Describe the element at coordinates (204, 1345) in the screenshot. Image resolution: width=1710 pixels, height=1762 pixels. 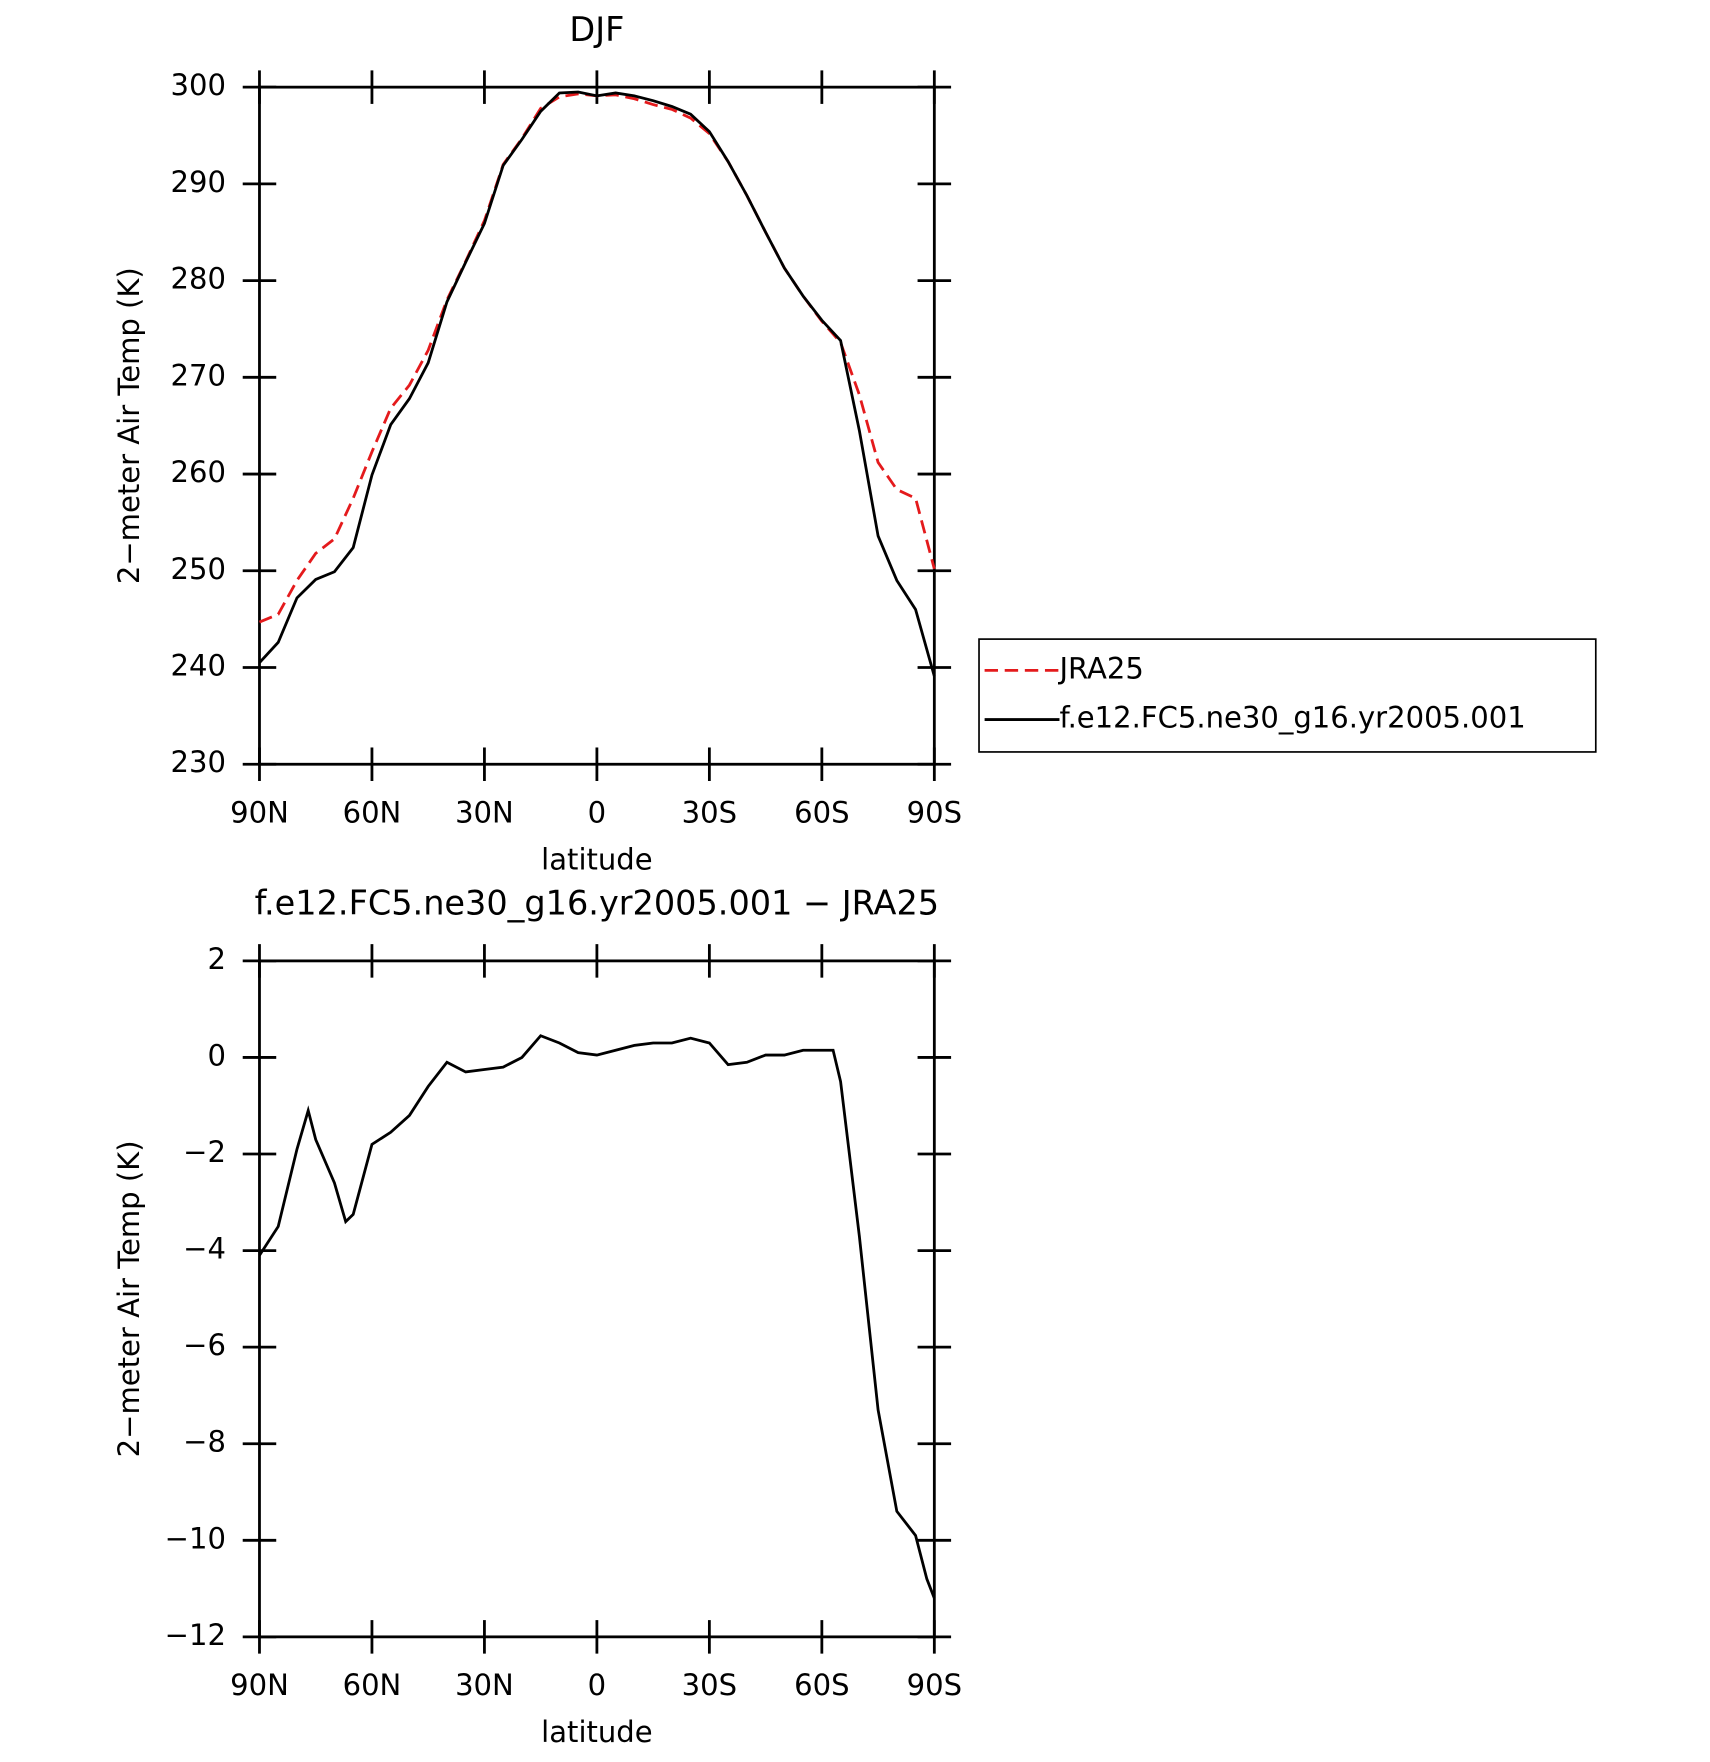
I see `y-tick-label: −6` at that location.